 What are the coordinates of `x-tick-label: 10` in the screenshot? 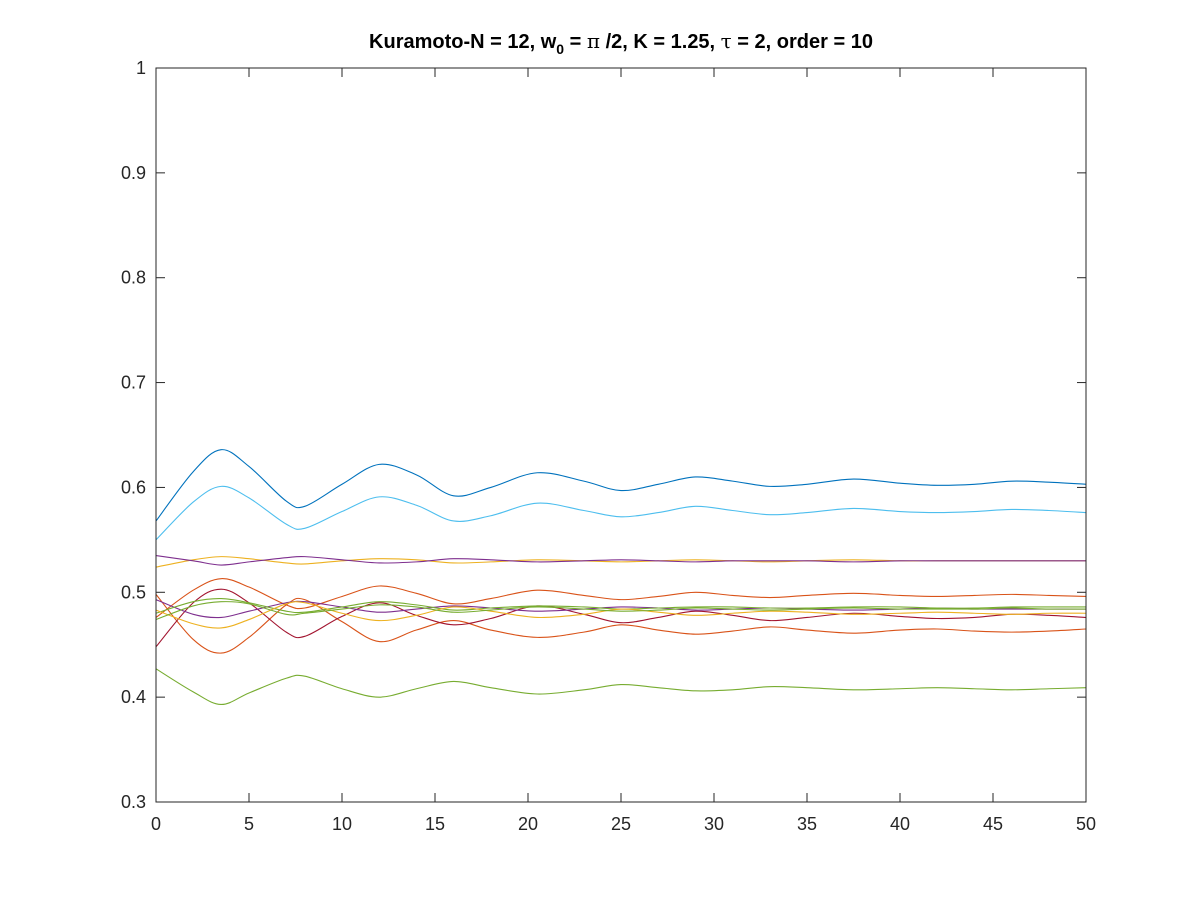 It's located at (342, 824).